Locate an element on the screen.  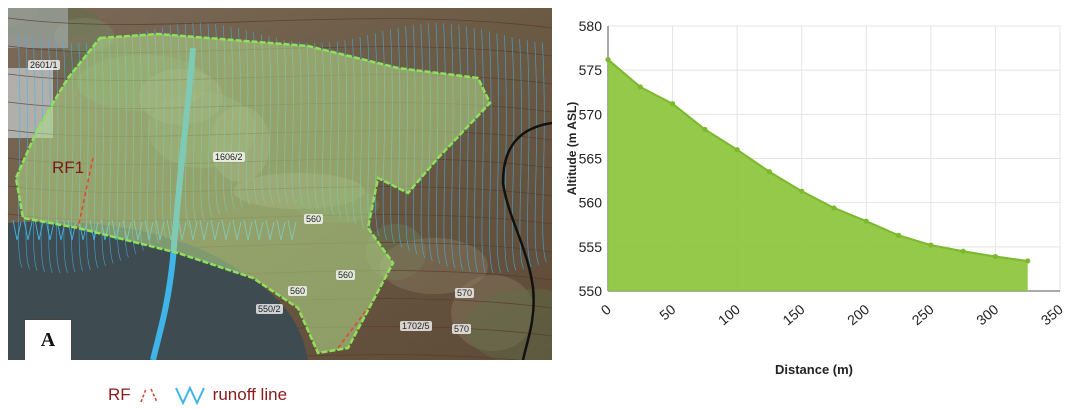
rf-line is located at coordinates (85, 193).